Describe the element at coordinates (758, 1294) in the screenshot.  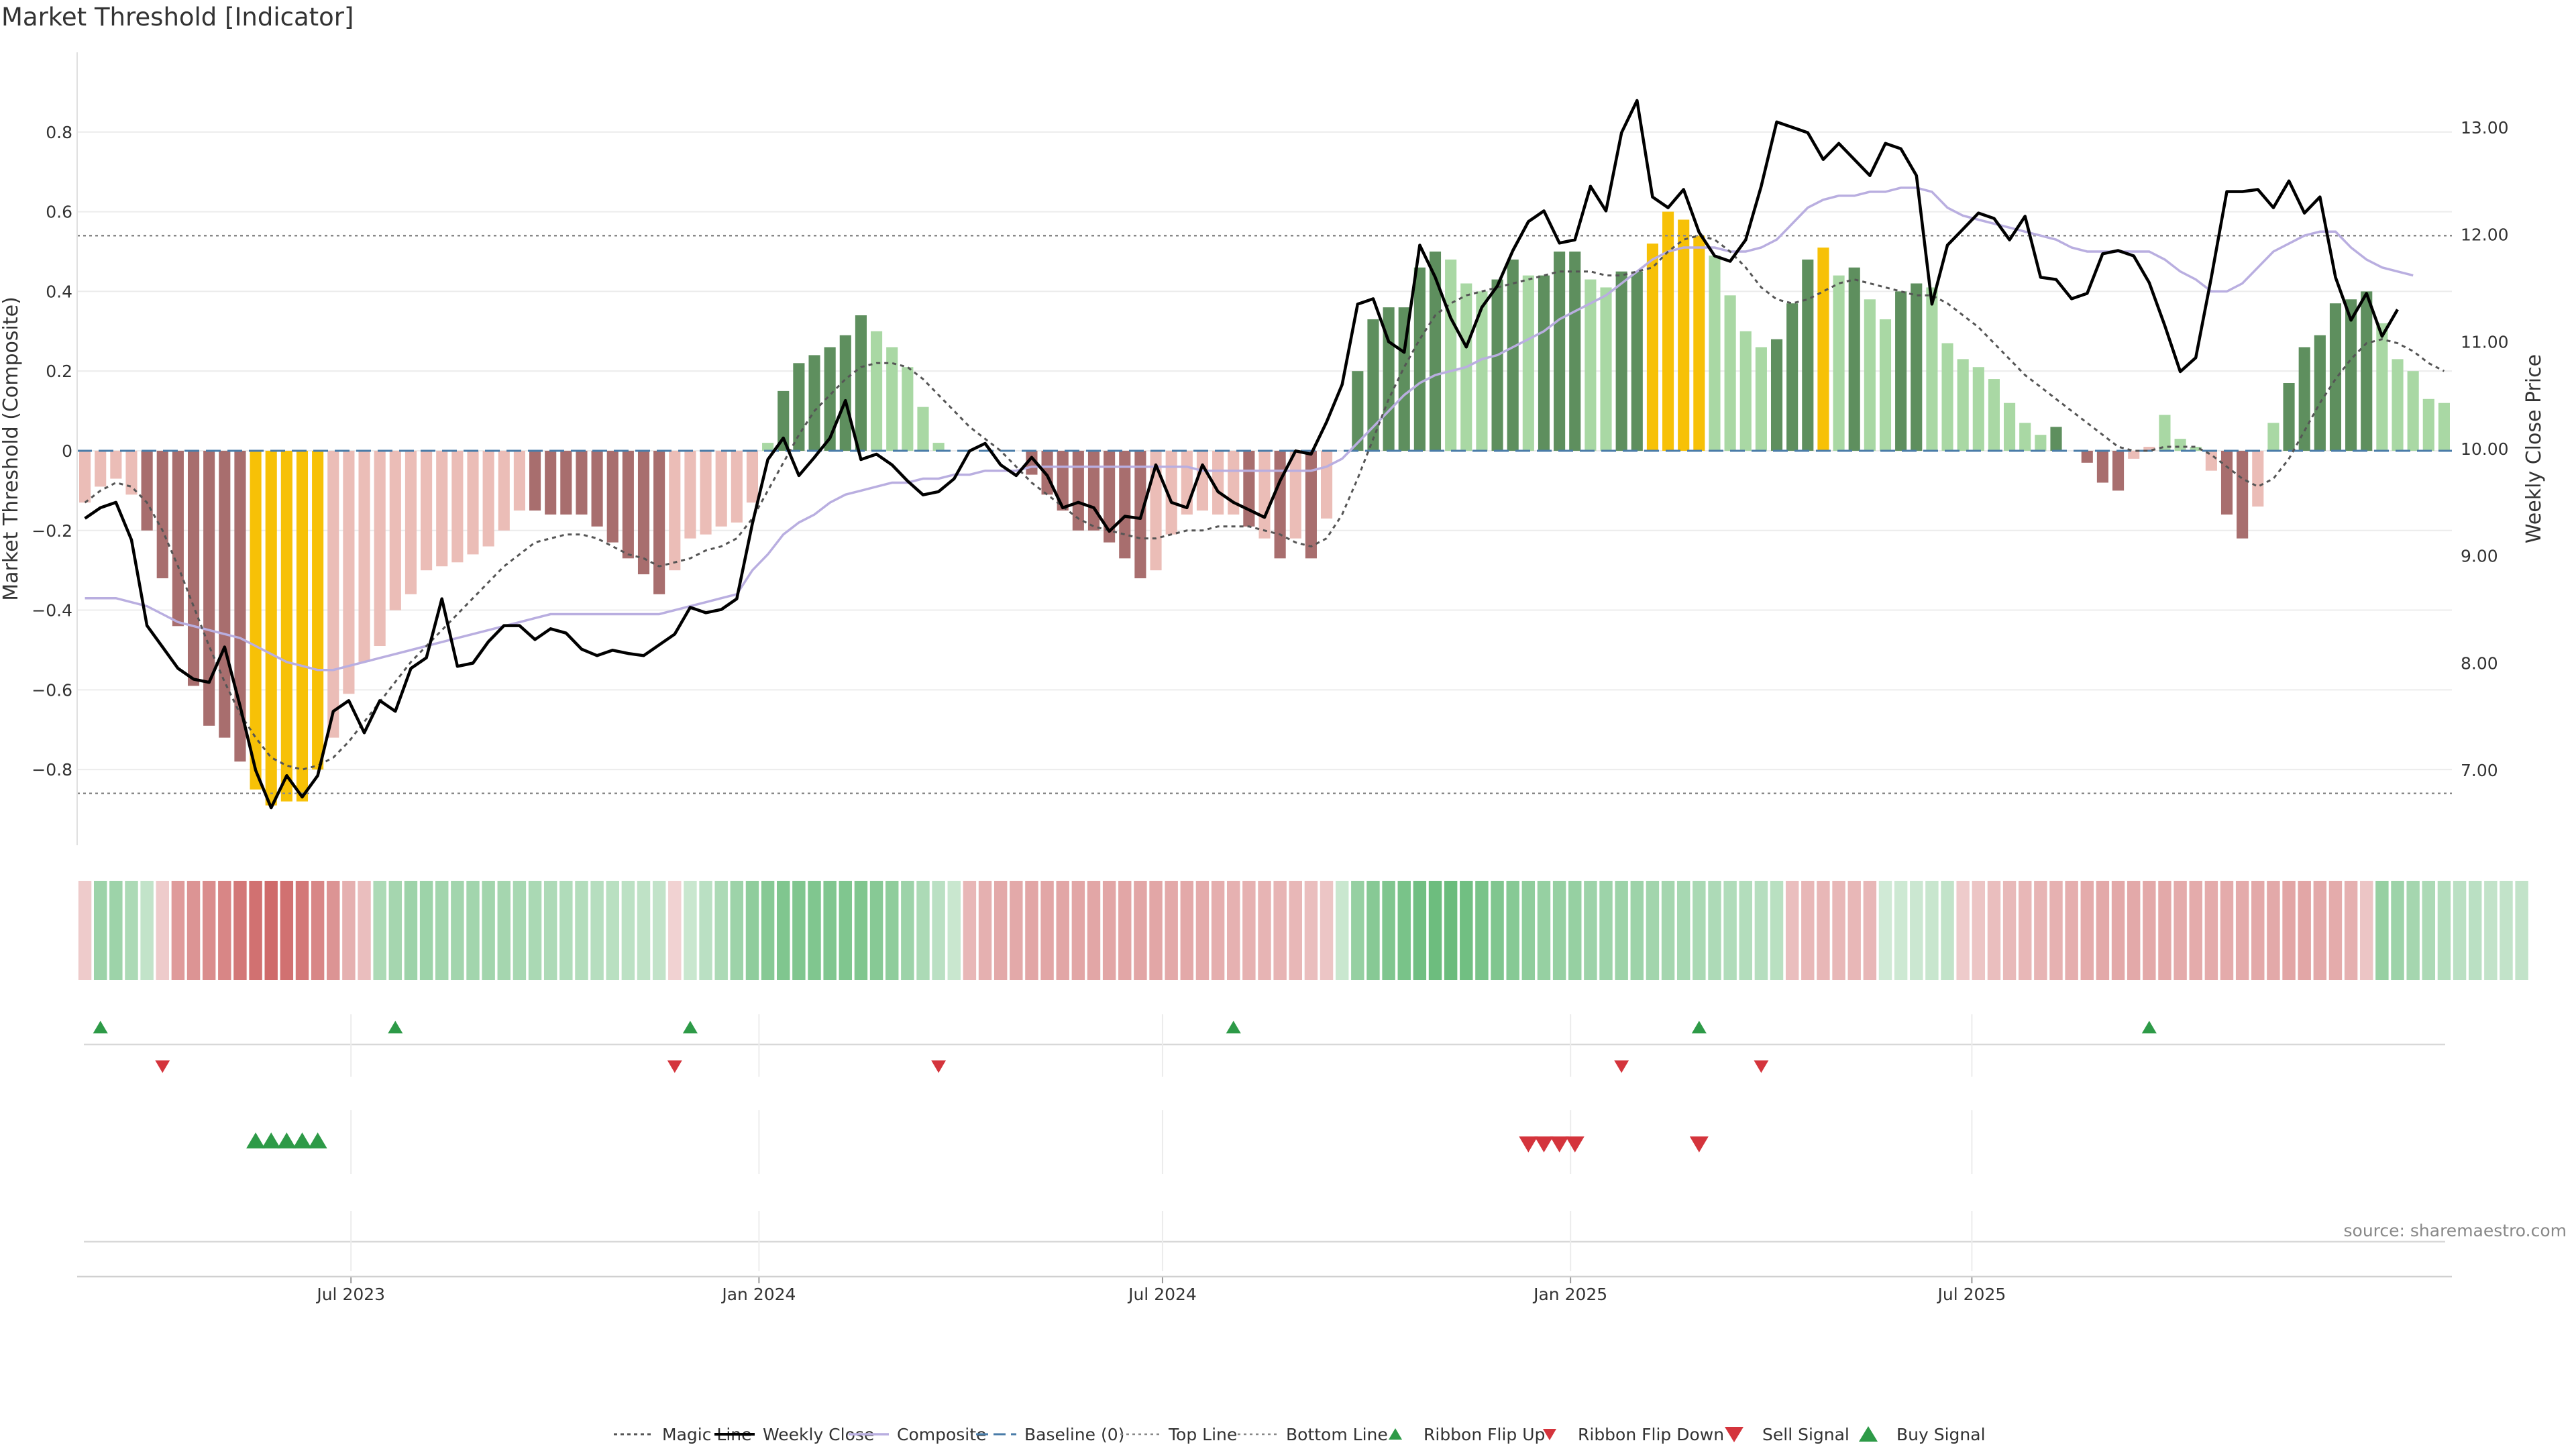
I see `x-tick-label: Jan 2024` at that location.